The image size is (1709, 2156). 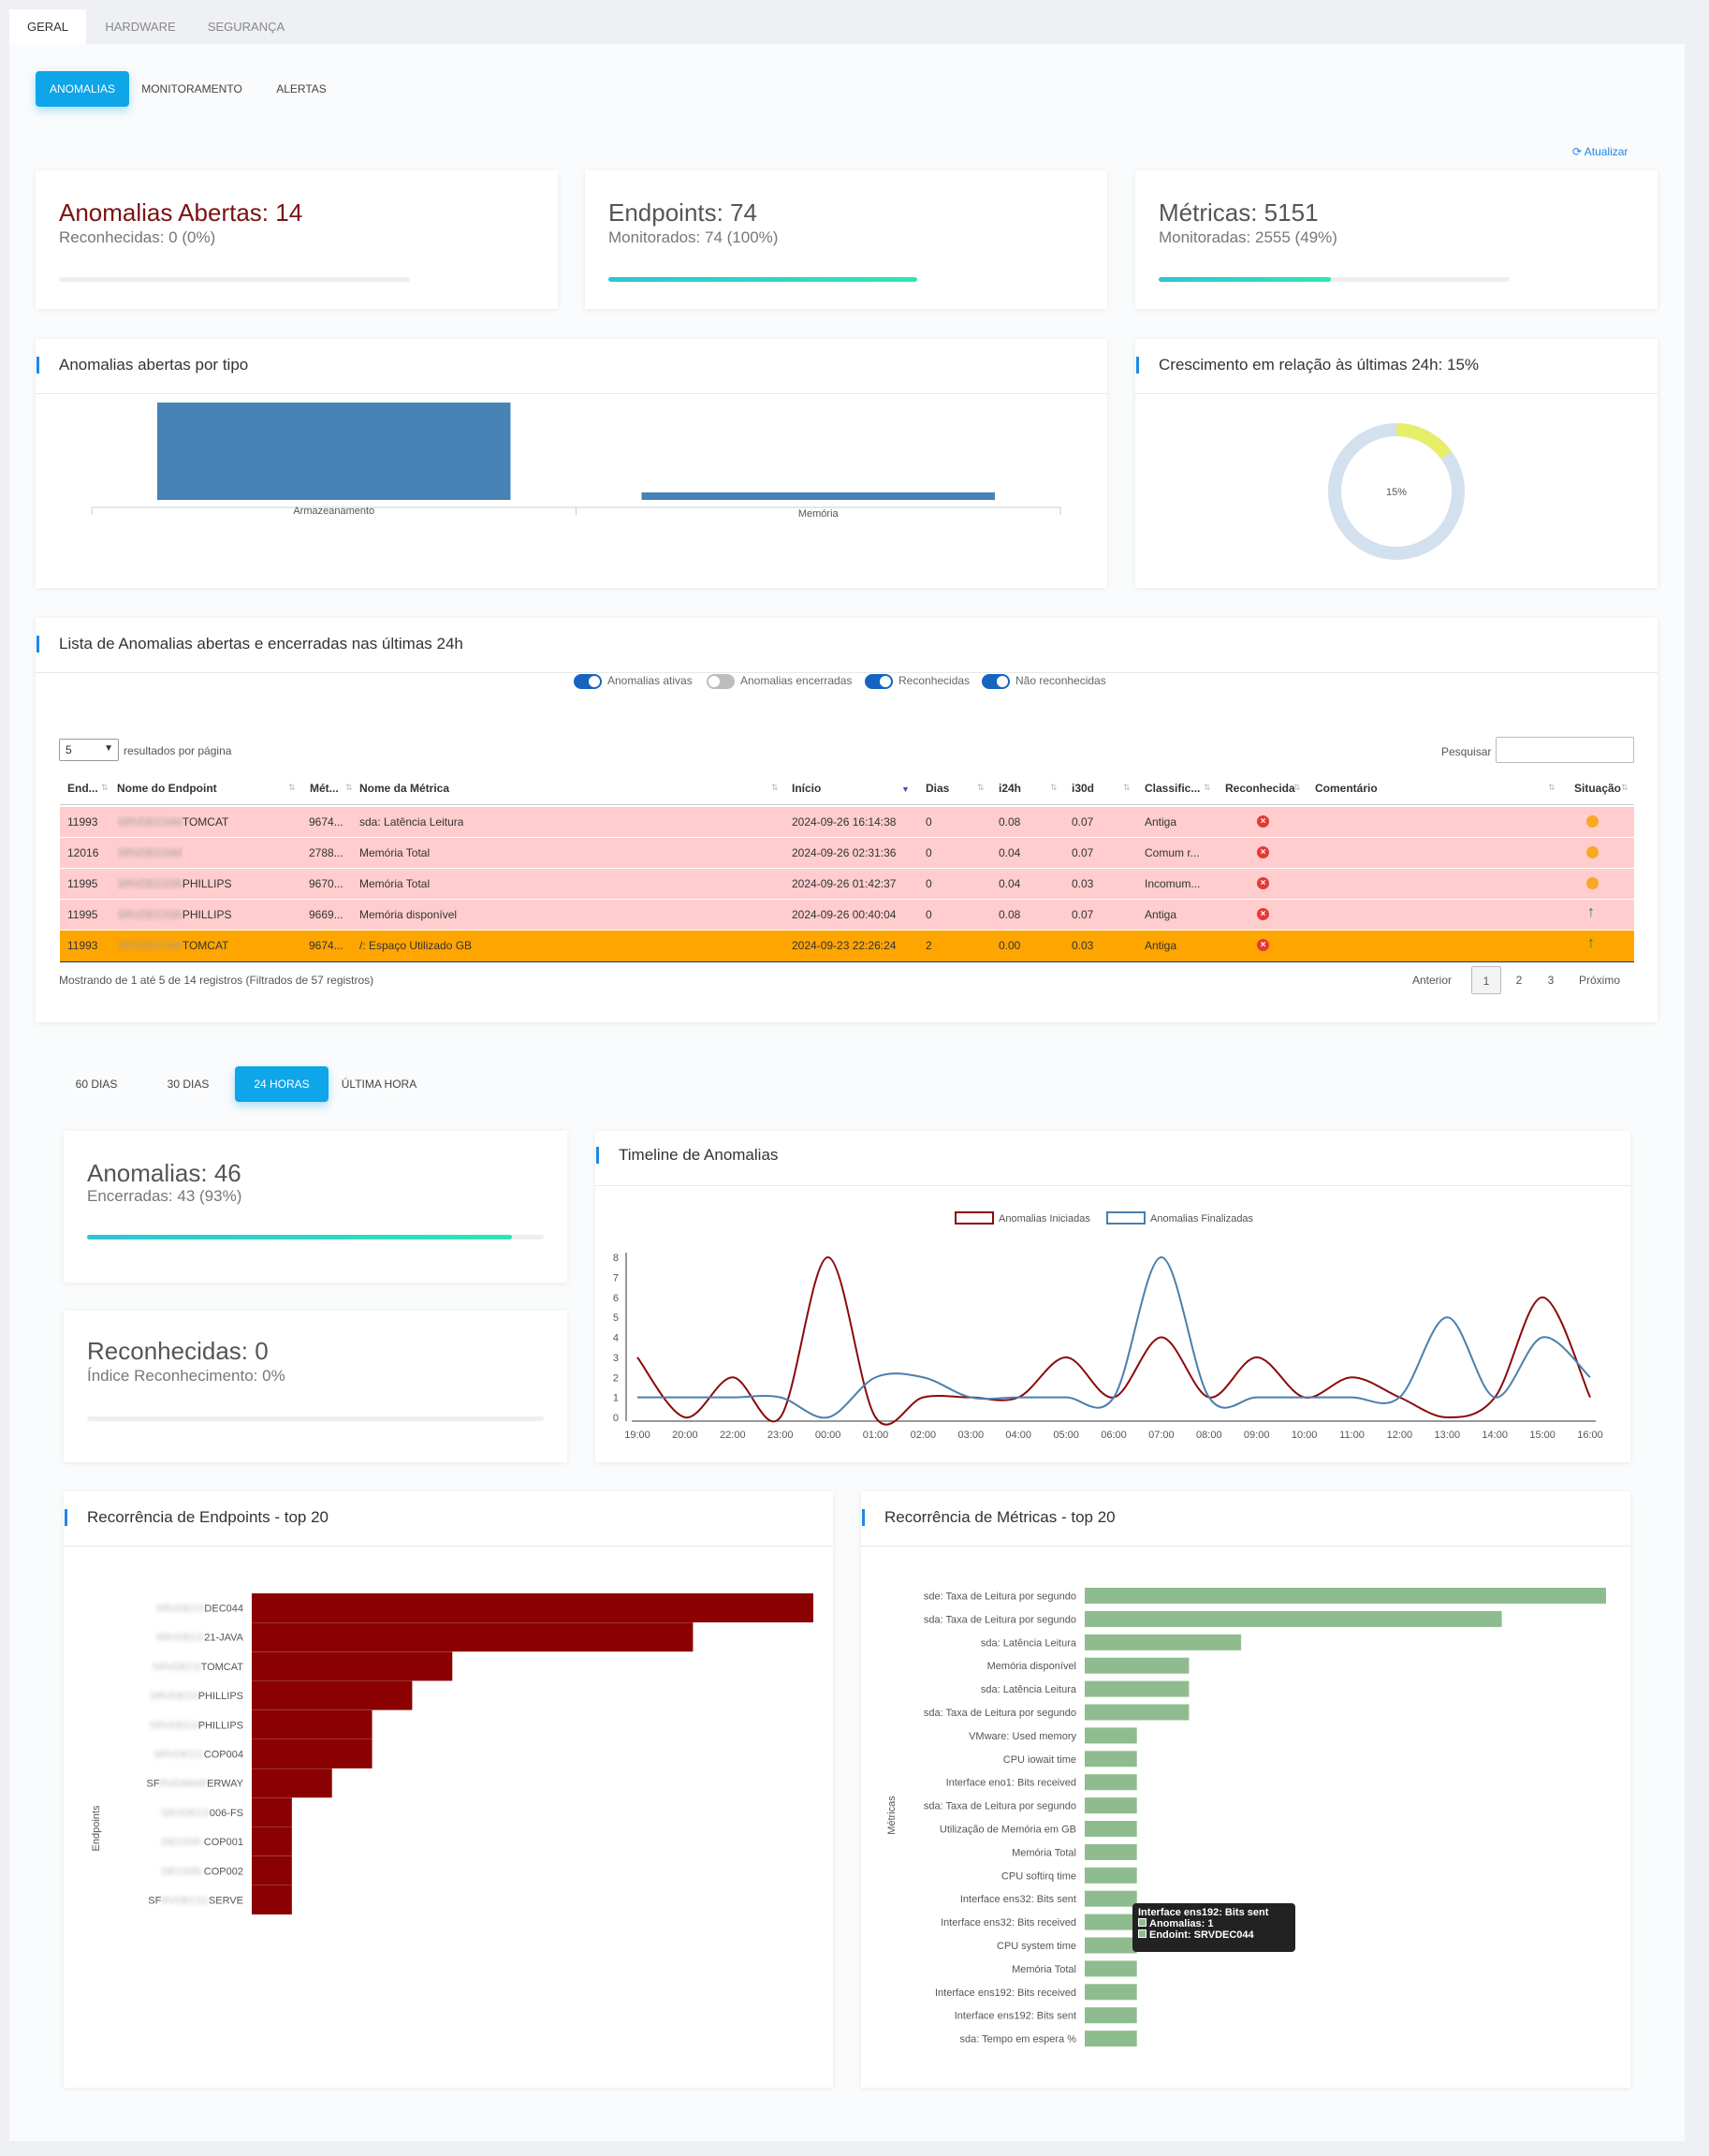 I want to click on x-tick-label: 14:00, so click(x=1495, y=1435).